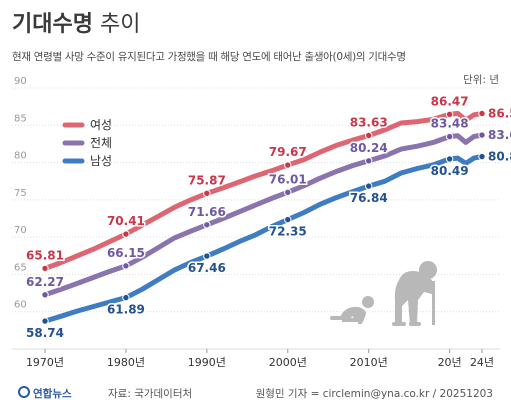 The height and width of the screenshot is (400, 511). I want to click on data-label-total: 66.15, so click(126, 253).